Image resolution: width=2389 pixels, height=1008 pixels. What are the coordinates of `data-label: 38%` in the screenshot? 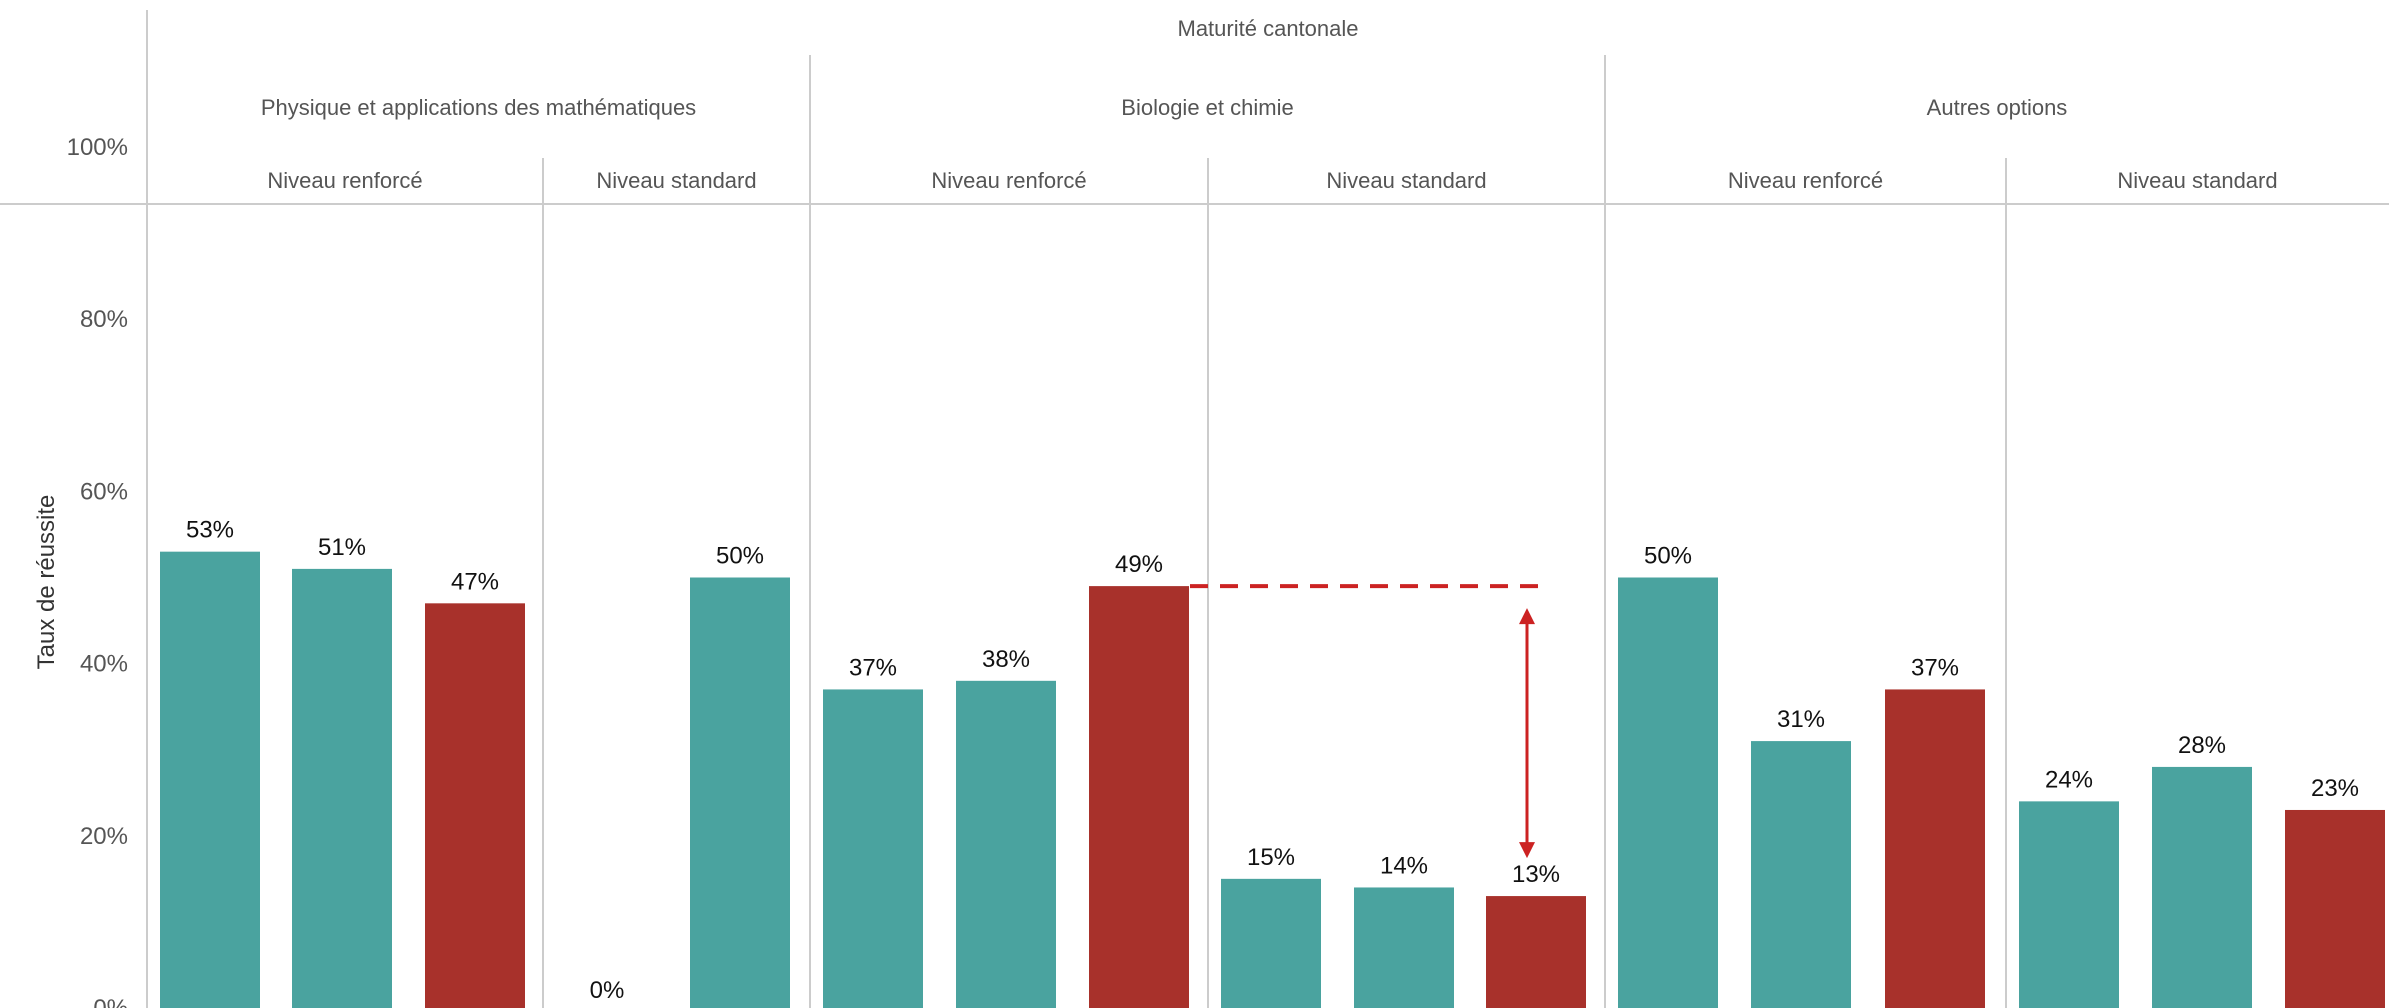 It's located at (1006, 659).